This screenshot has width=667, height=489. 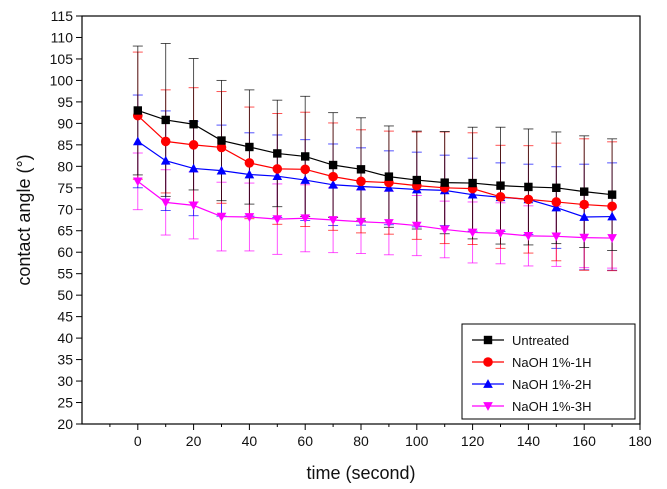 I want to click on y-tick-label: 55, so click(x=65, y=274).